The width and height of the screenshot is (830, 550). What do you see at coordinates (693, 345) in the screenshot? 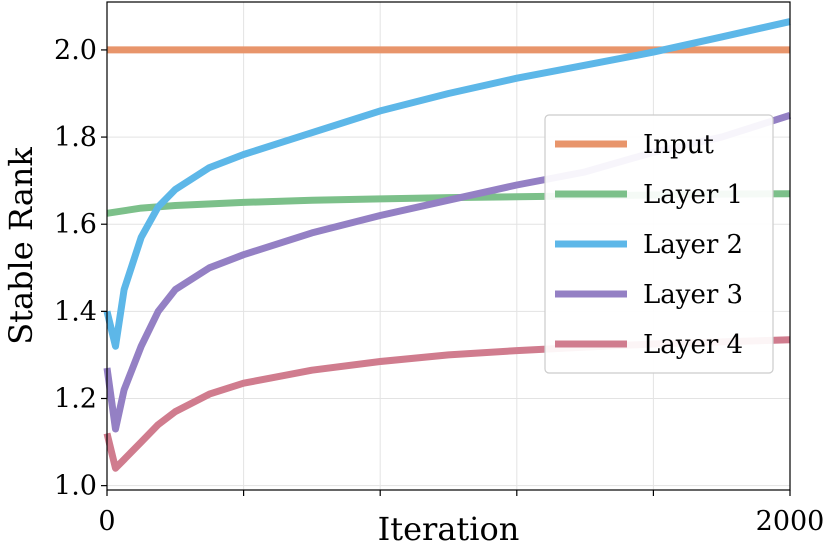
I see `legend-label: Layer 4` at bounding box center [693, 345].